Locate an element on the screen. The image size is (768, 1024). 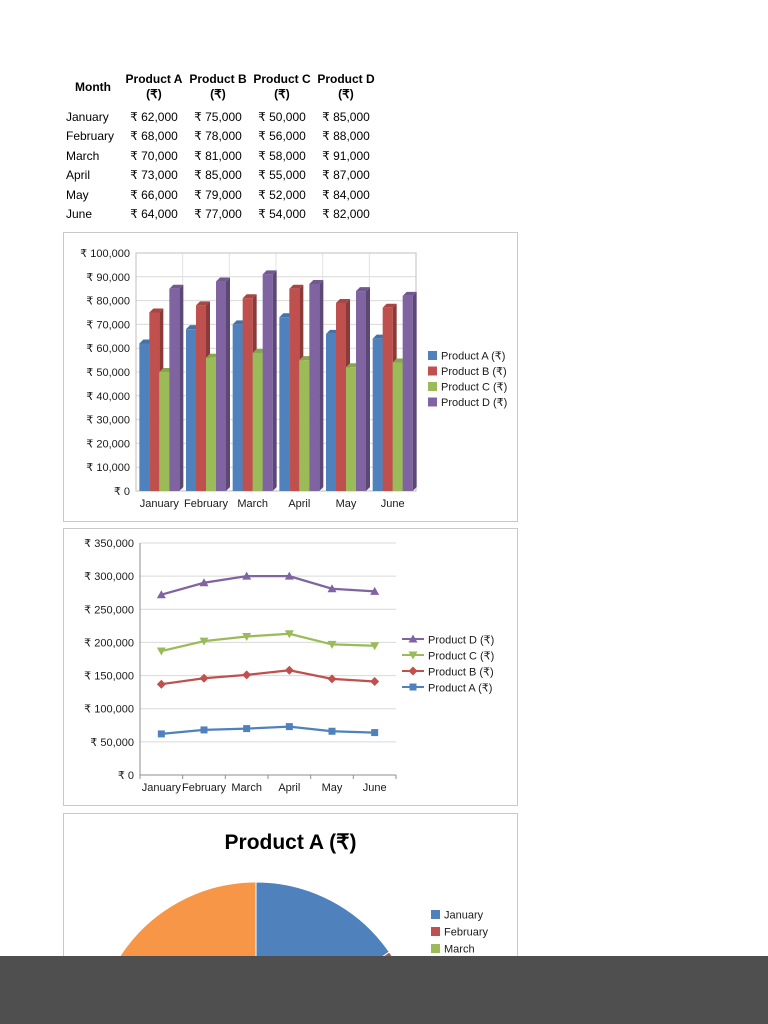
value-cell: ₹ 77,000 is located at coordinates (218, 214).